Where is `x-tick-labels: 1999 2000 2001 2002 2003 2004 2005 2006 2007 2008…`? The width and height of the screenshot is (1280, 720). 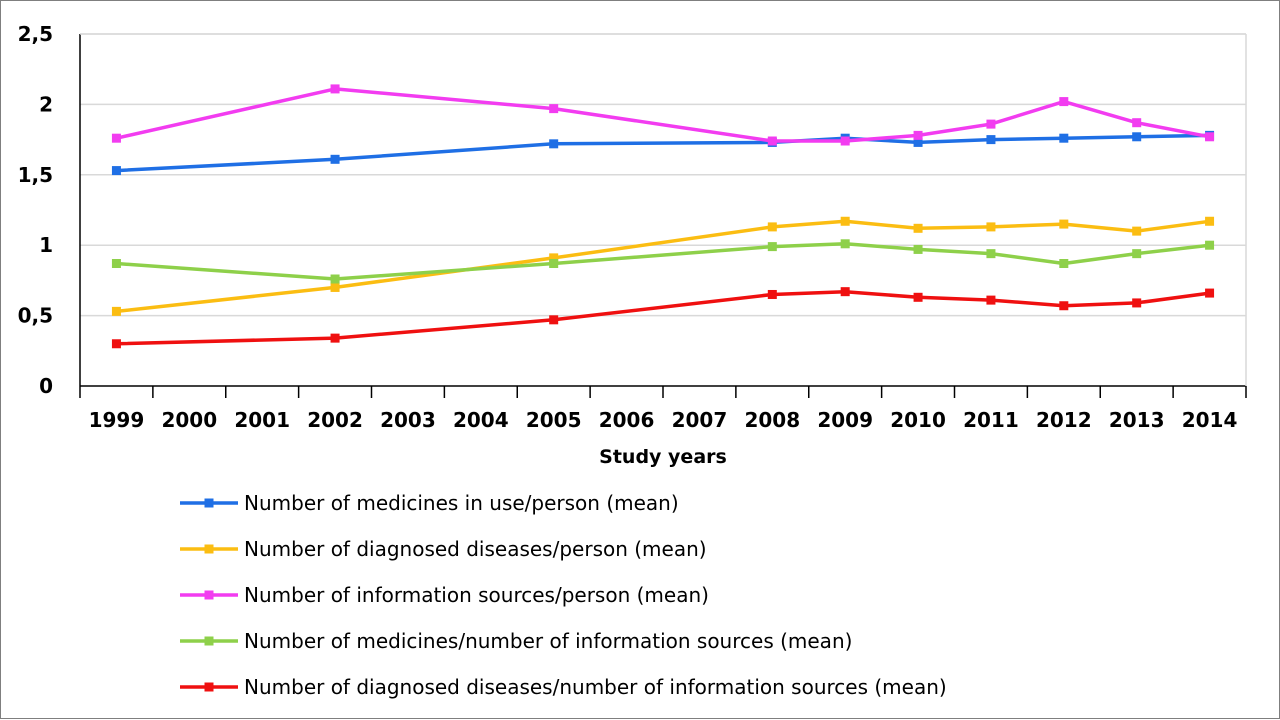
x-tick-labels: 1999 2000 2001 2002 2003 2004 2005 2006 2007 2008… is located at coordinates (663, 420).